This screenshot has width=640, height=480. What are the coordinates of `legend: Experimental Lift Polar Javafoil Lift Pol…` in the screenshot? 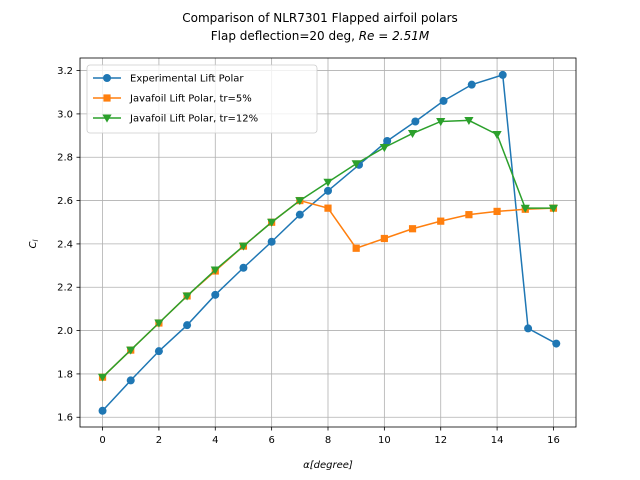 It's located at (202, 99).